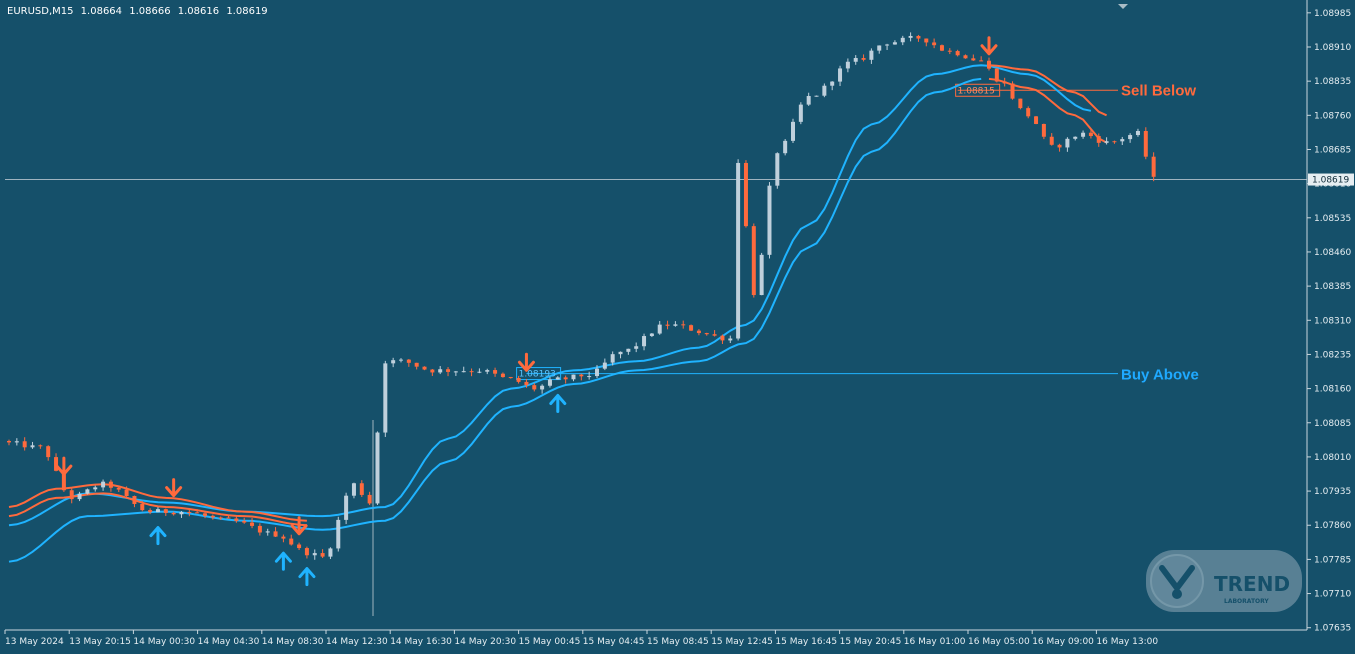 The image size is (1355, 654). Describe the element at coordinates (871, 642) in the screenshot. I see `x-tick-label: 15 May 20:45` at that location.